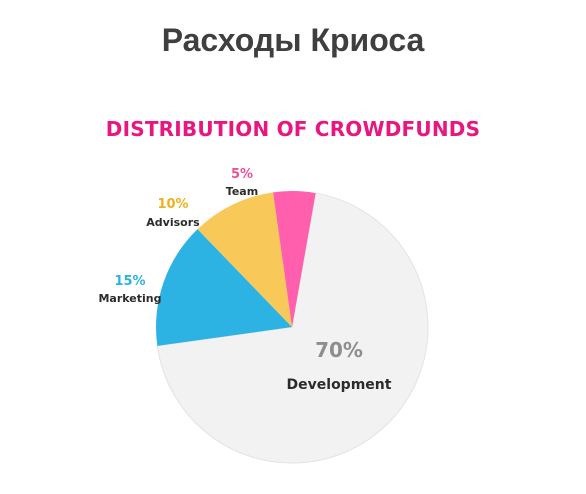 This screenshot has height=494, width=586. What do you see at coordinates (242, 174) in the screenshot?
I see `slice-percent-team: 5%` at bounding box center [242, 174].